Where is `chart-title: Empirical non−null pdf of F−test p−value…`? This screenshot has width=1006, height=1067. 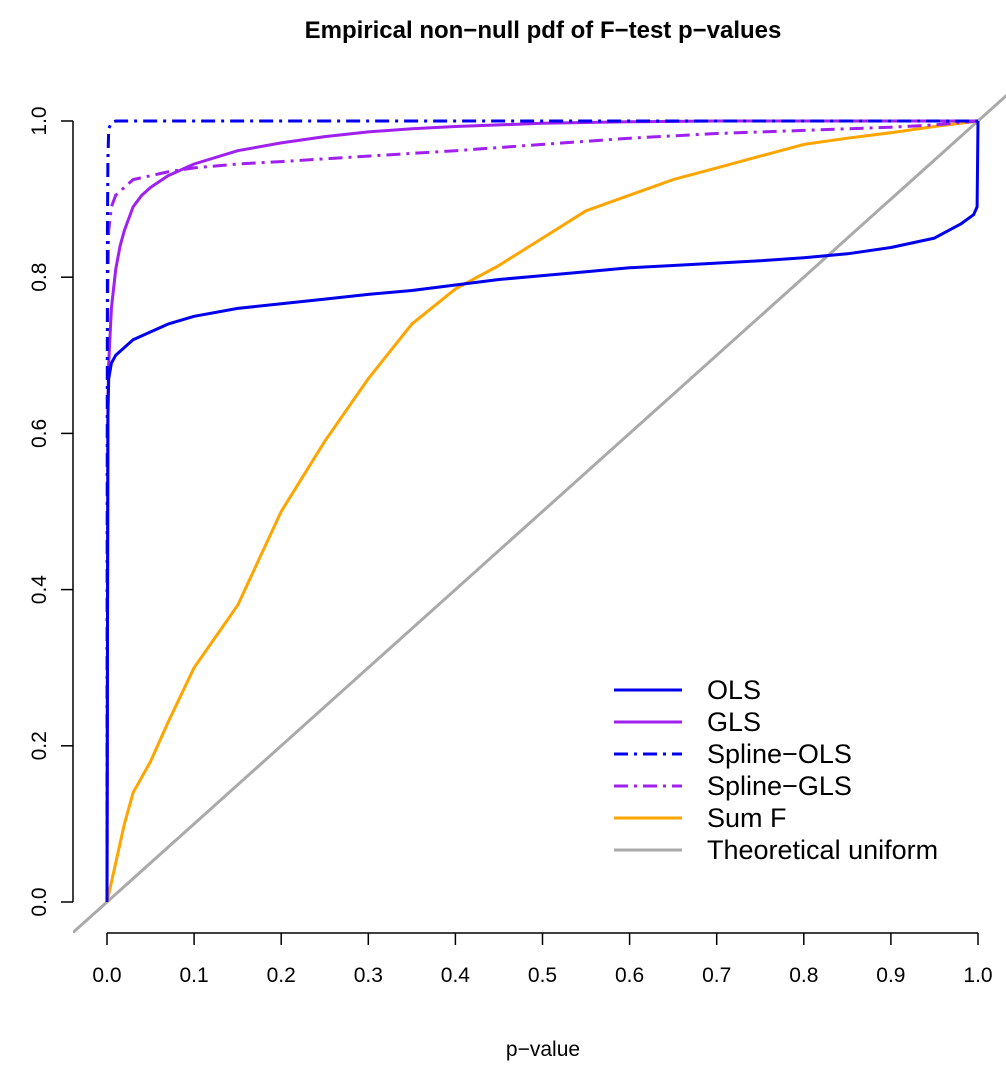 chart-title: Empirical non−null pdf of F−test p−value… is located at coordinates (543, 30).